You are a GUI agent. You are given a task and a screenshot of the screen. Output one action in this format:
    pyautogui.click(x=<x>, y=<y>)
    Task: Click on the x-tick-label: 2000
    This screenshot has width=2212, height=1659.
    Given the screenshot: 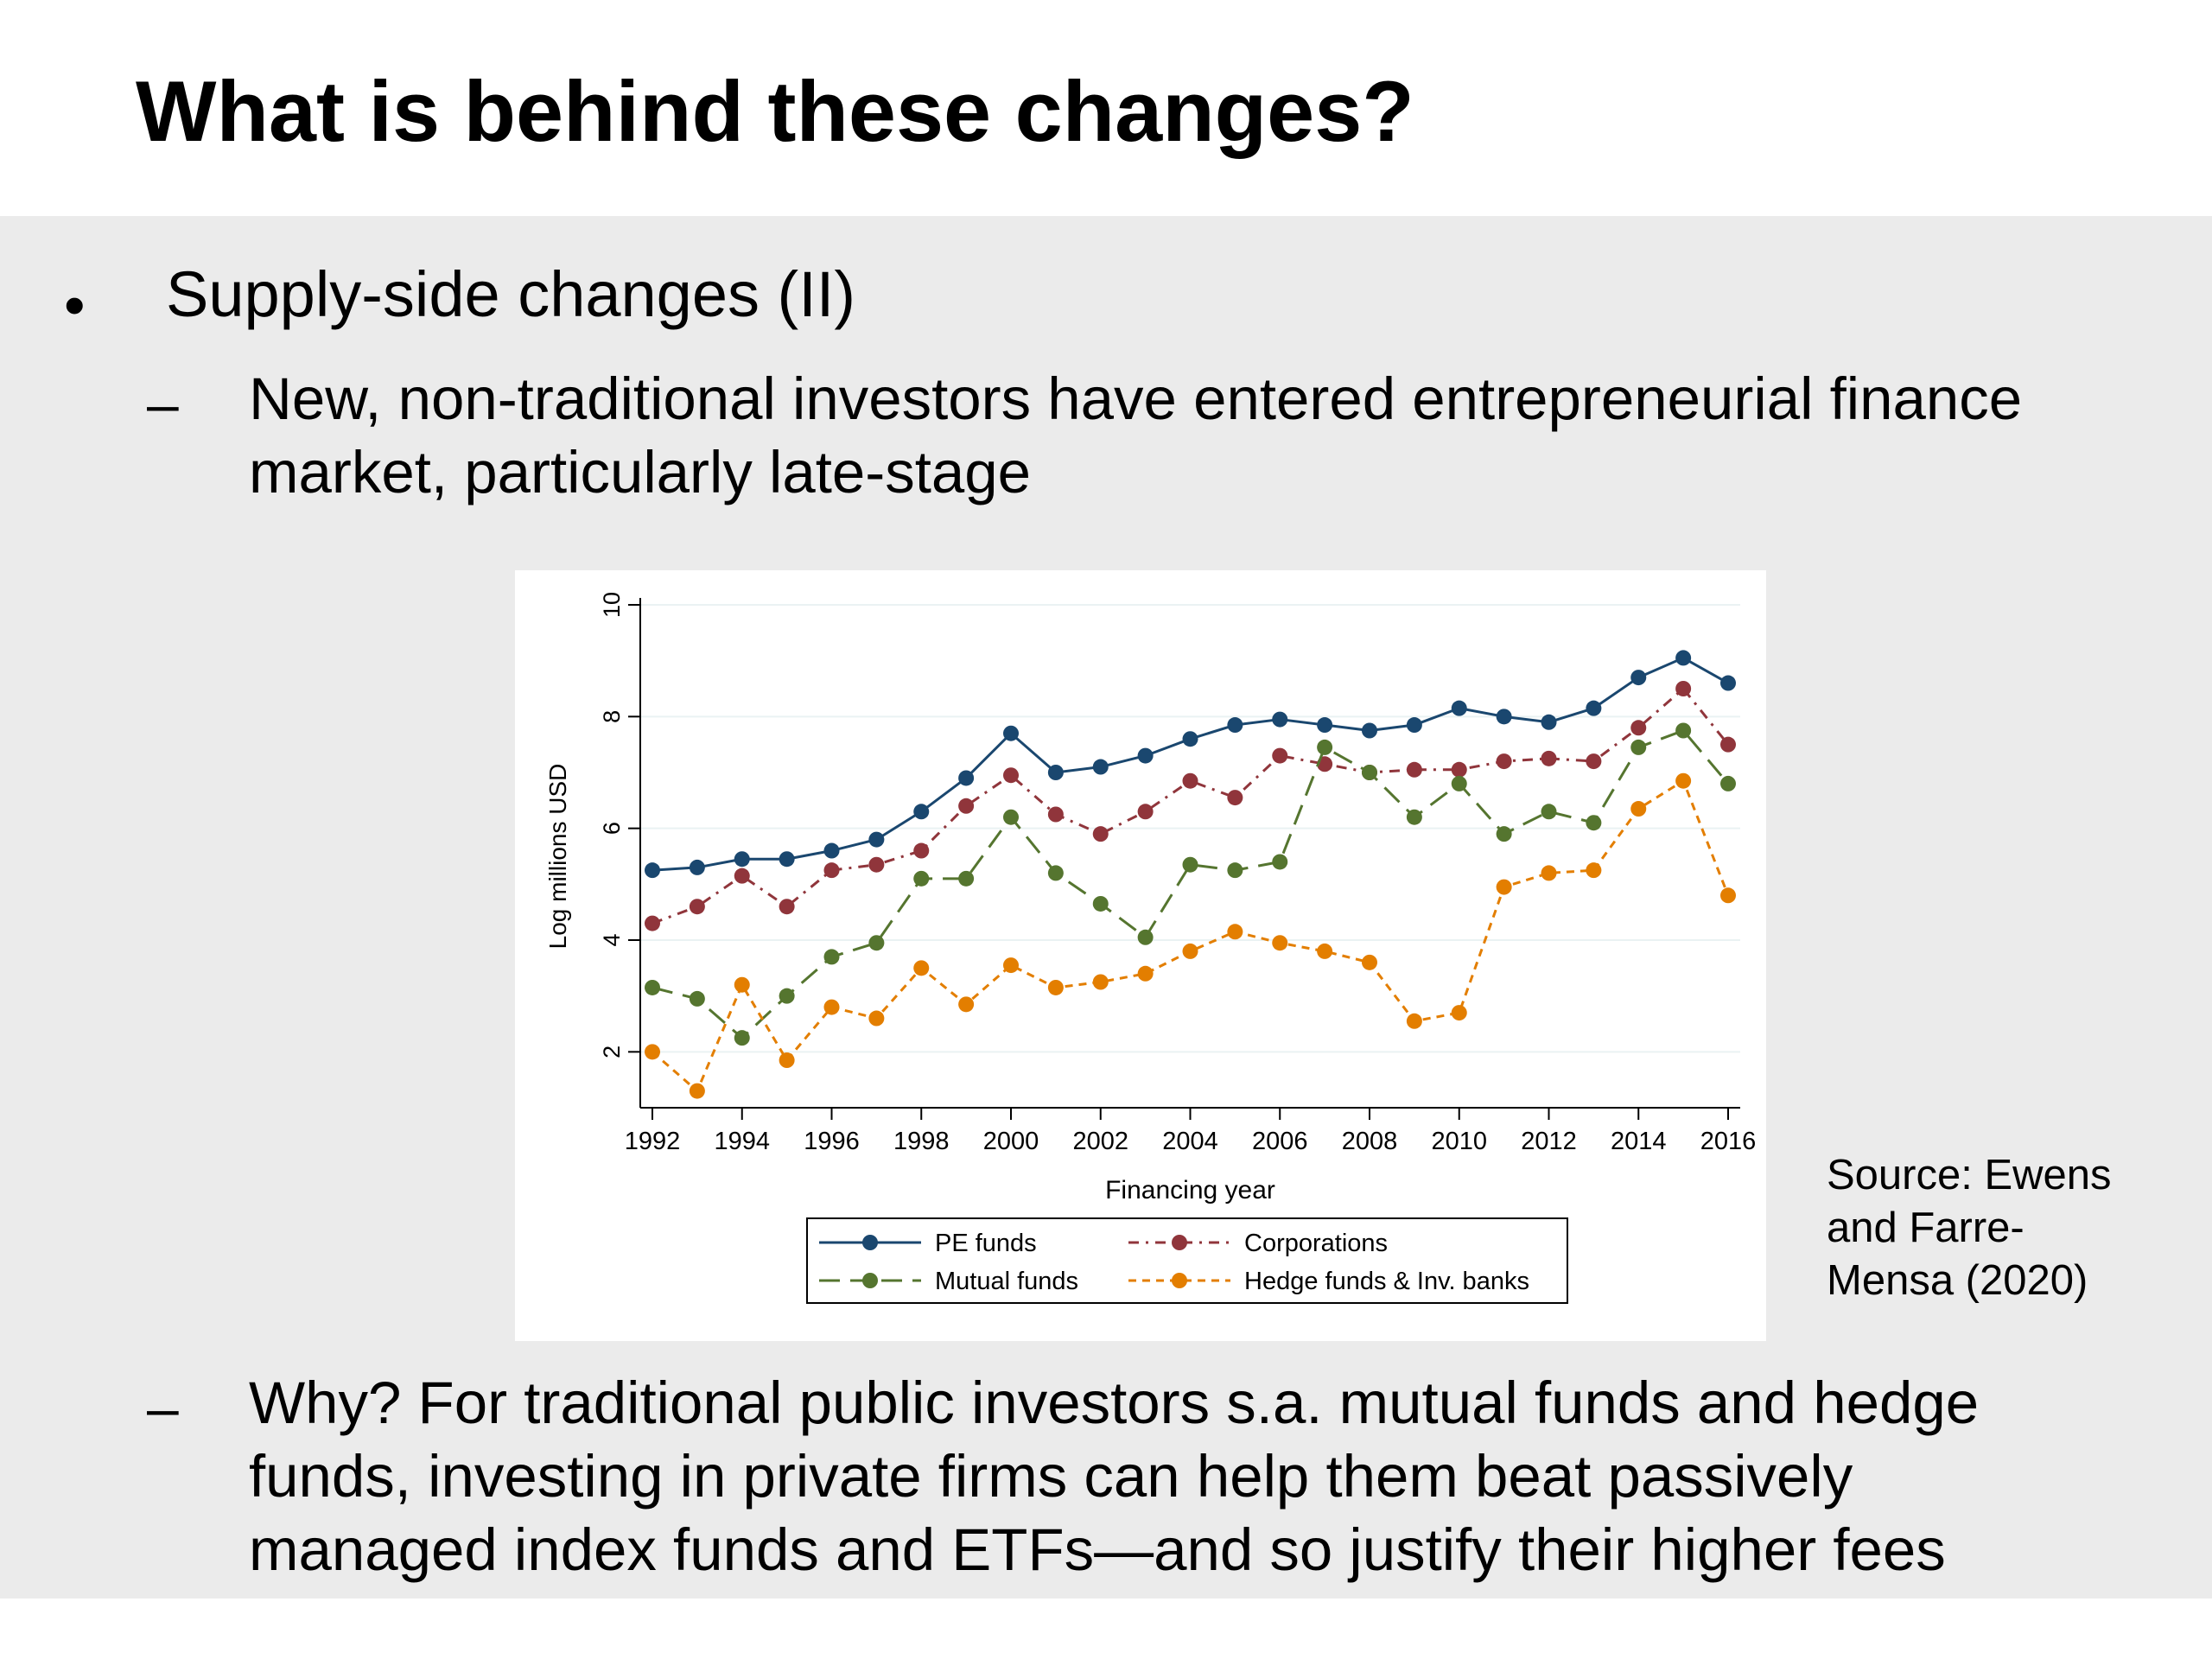 What is the action you would take?
    pyautogui.click(x=1011, y=1141)
    